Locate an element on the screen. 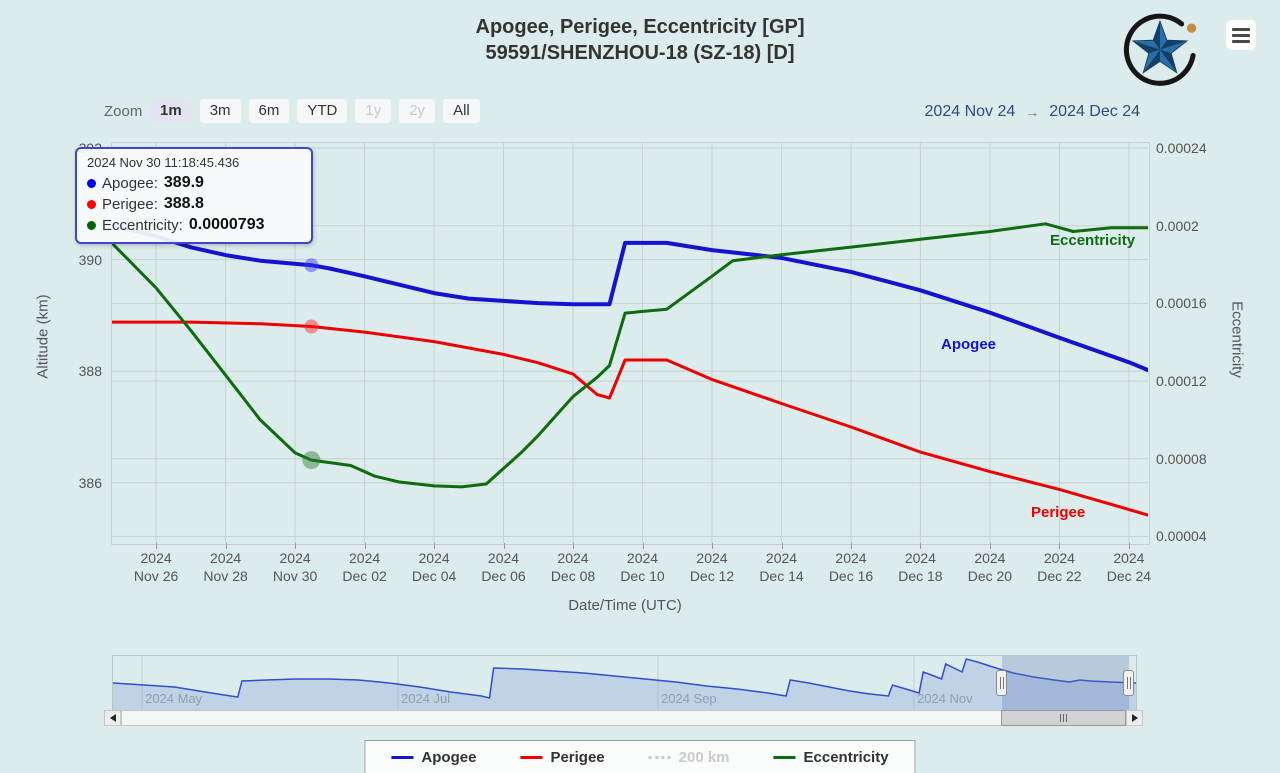 Image resolution: width=1280 pixels, height=773 pixels. x-axis-tick: 2024 Dec 08 is located at coordinates (573, 567).